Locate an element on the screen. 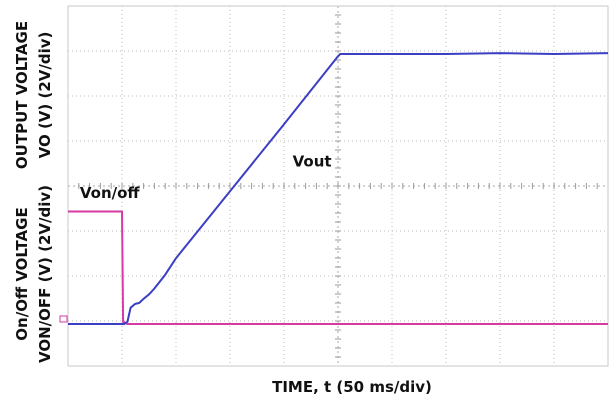 The height and width of the screenshot is (402, 612). y-axis-title-top-line1: OUTPUT VOLTAGE is located at coordinates (22, 95).